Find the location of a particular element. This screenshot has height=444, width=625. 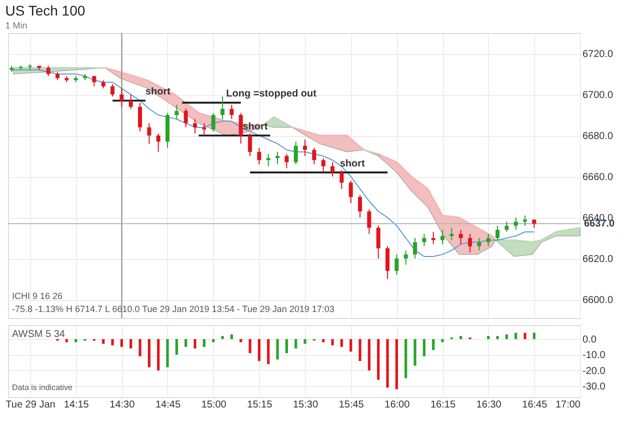

x-tick-label: 15:15 is located at coordinates (260, 405).